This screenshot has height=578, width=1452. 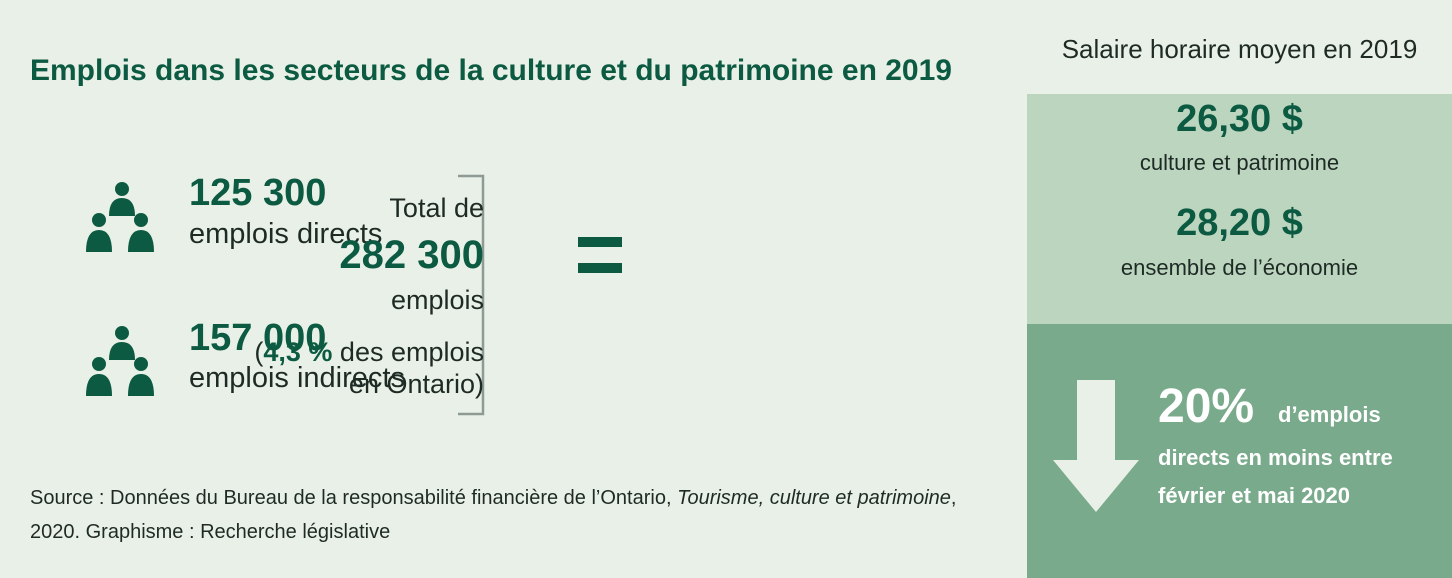 What do you see at coordinates (1096, 446) in the screenshot?
I see `down-arrow-icon` at bounding box center [1096, 446].